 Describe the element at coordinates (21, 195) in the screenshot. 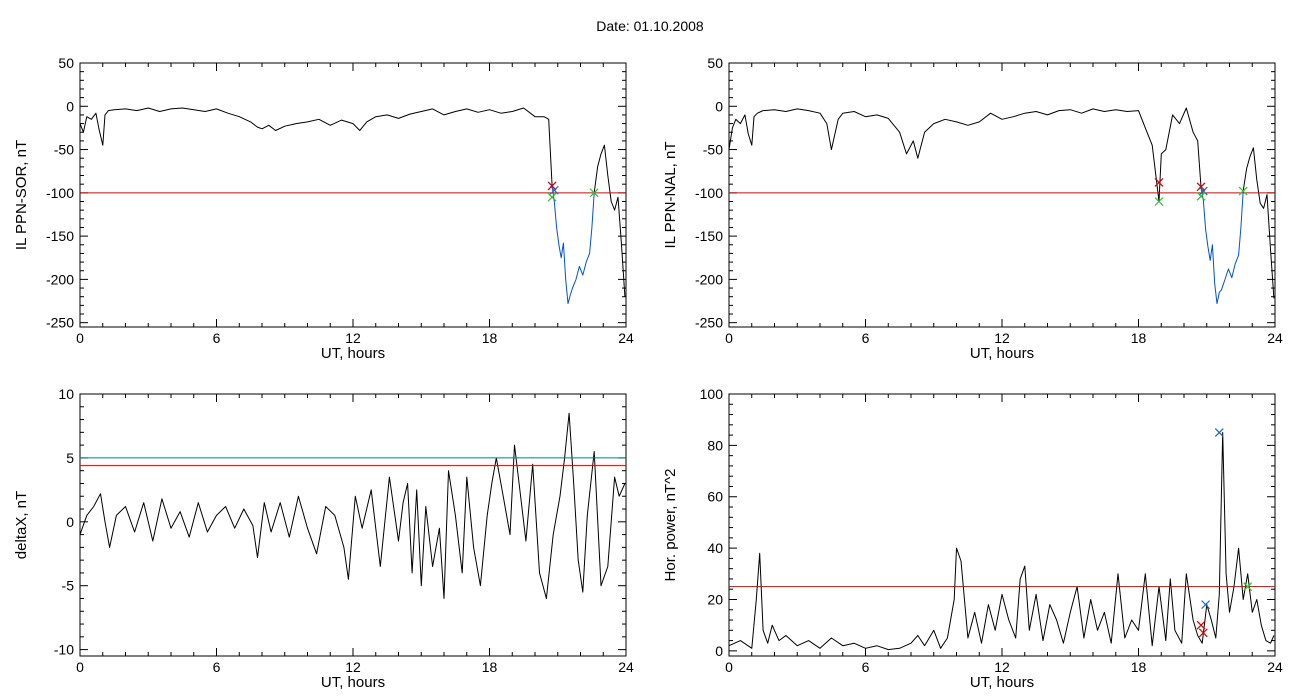

I see `y-axis-label: IL PPN-SOR, nT` at that location.